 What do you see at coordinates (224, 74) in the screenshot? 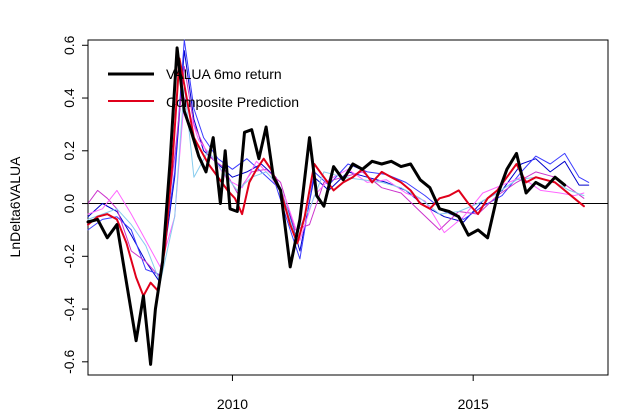
I see `legend-label-valua: VALUA 6mo return` at bounding box center [224, 74].